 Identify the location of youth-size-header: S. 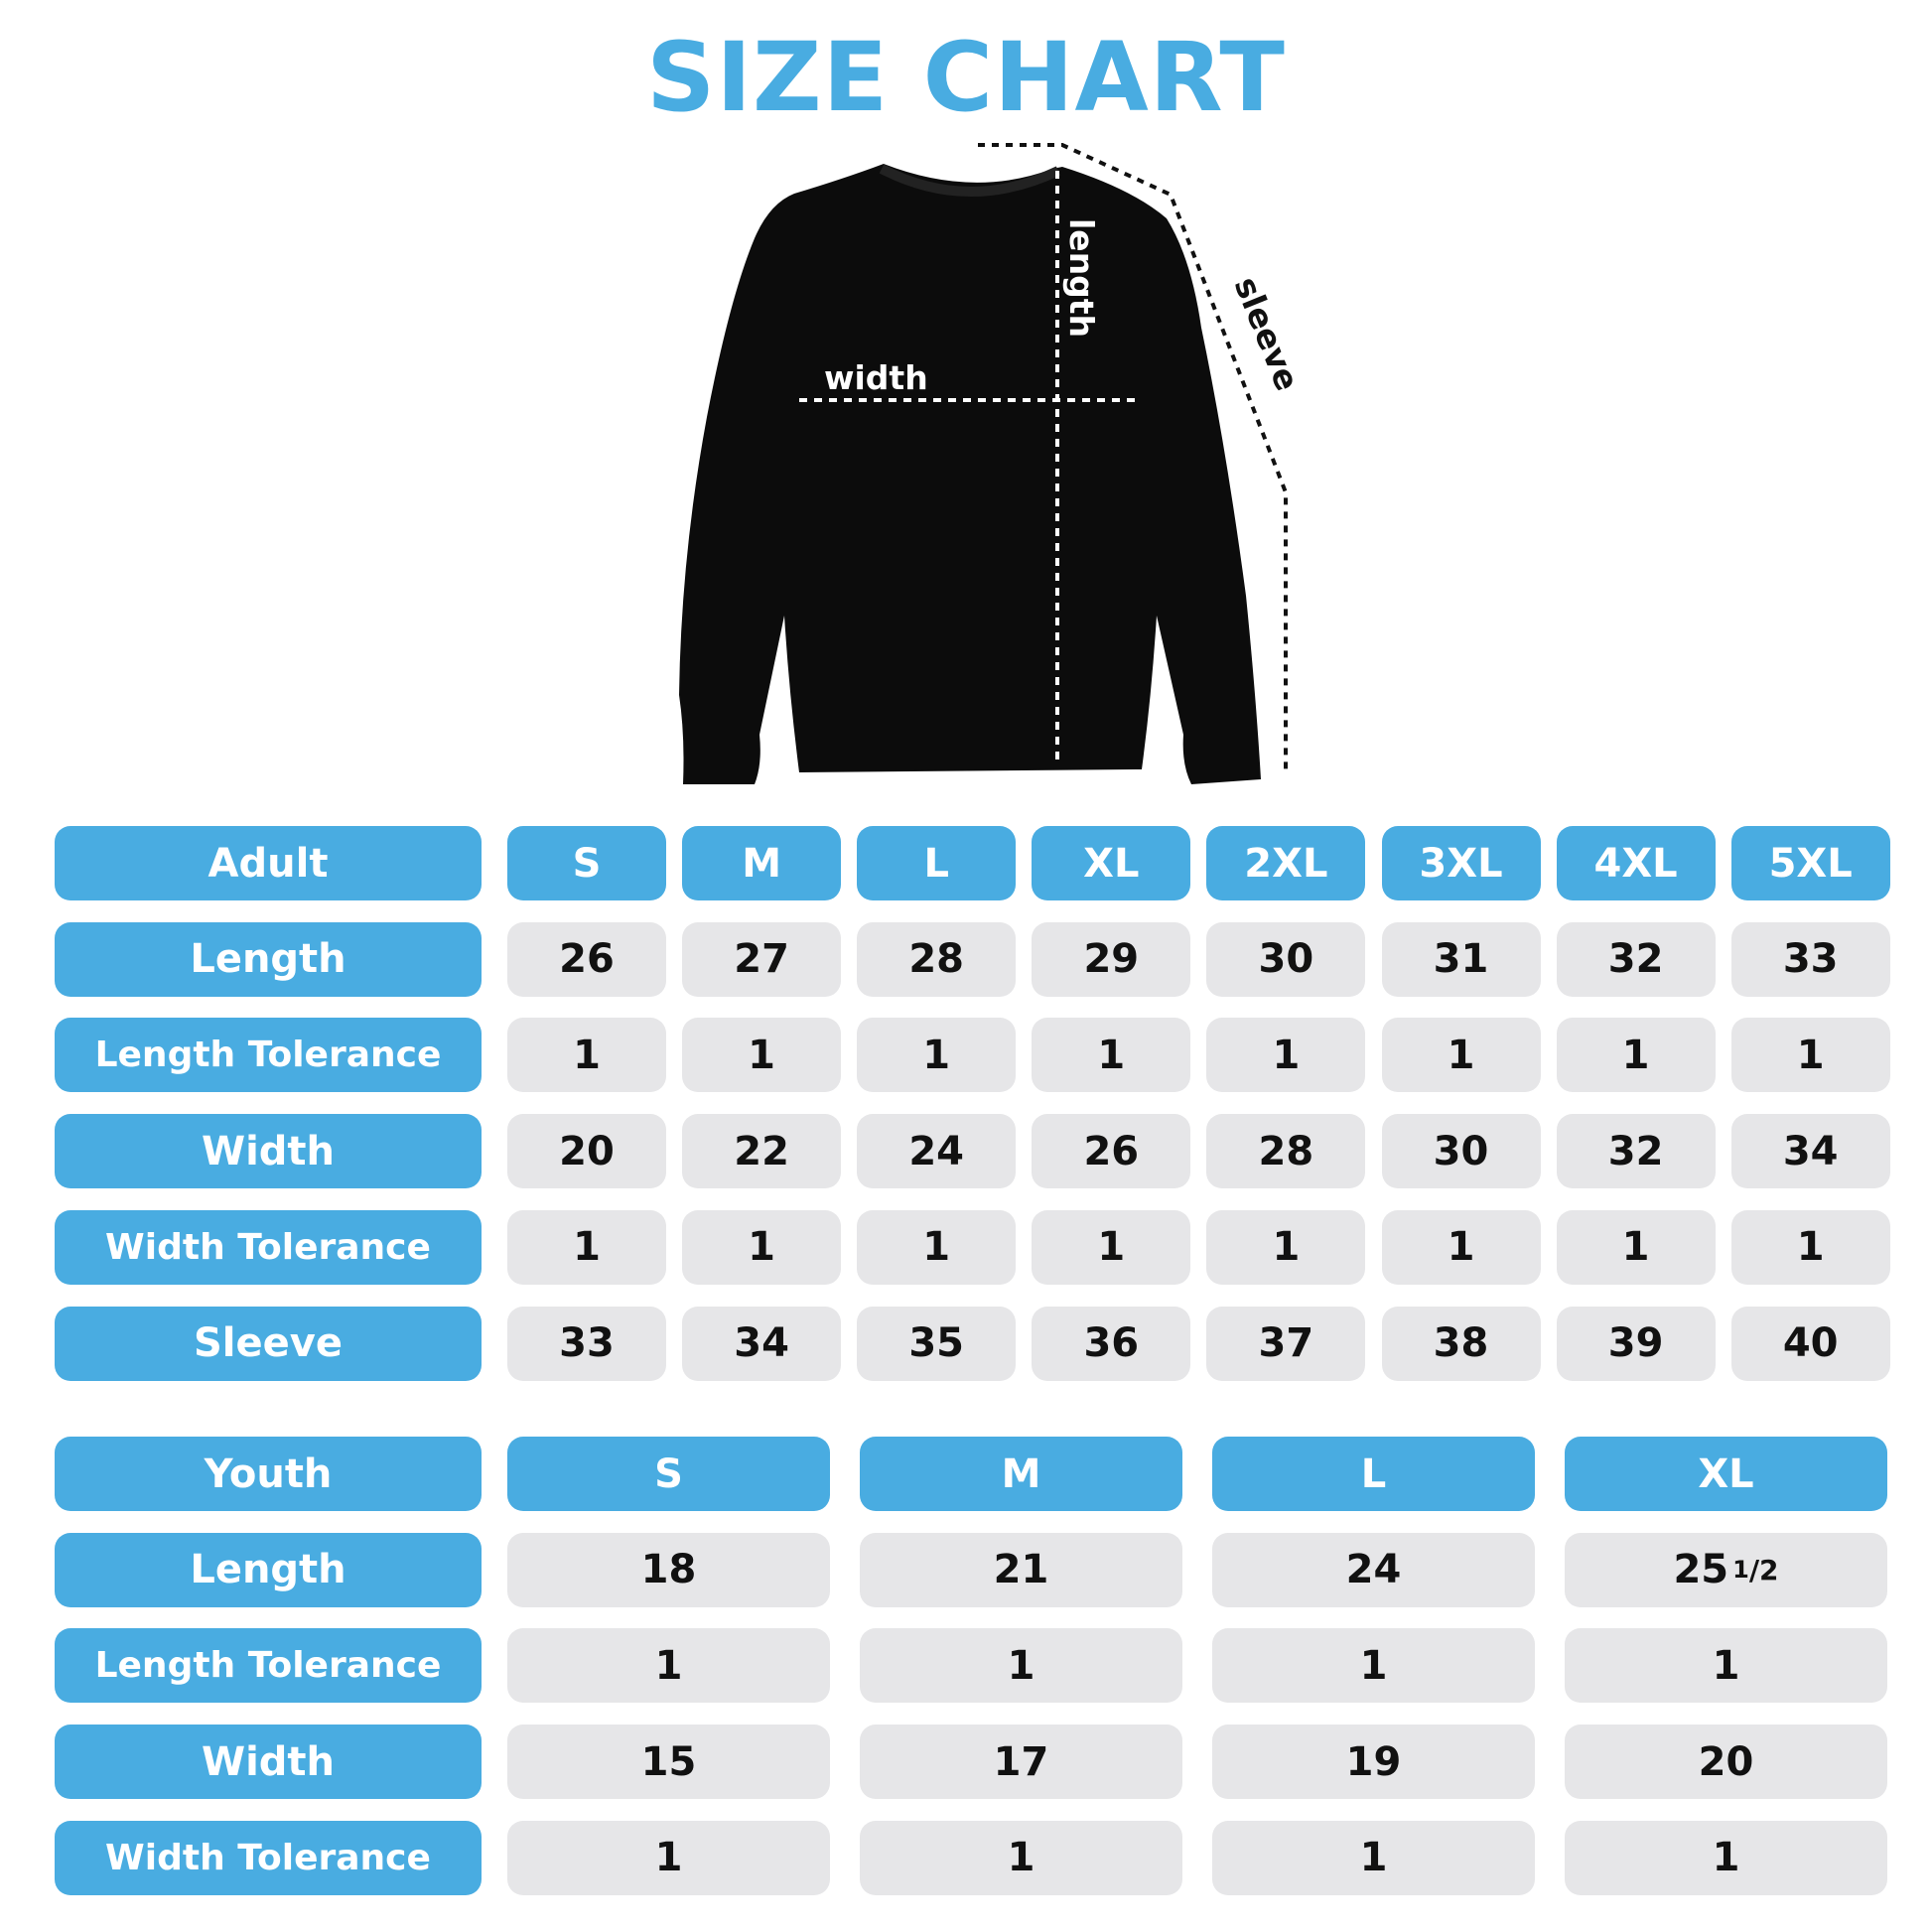
(668, 1474).